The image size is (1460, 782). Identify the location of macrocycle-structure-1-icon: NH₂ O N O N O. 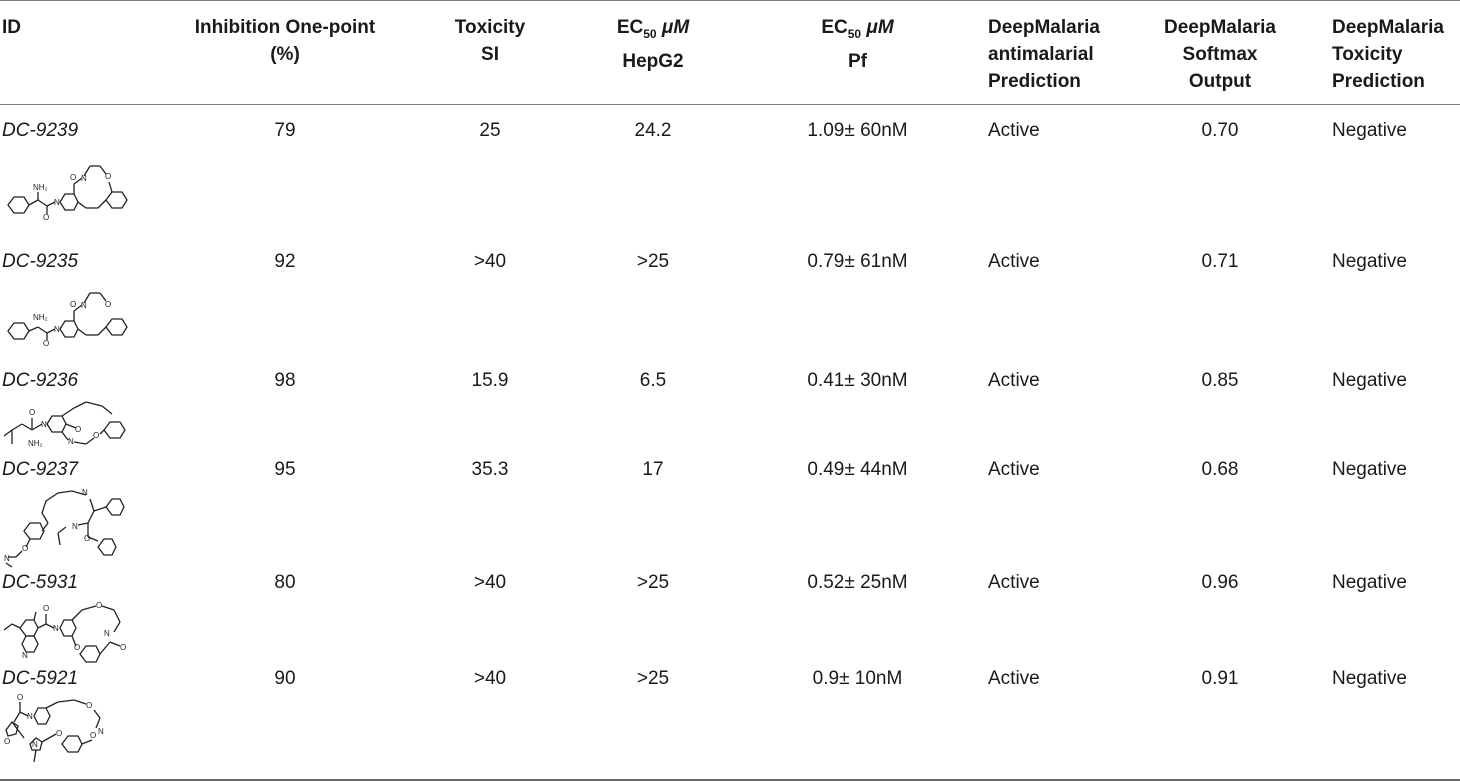
(69, 185).